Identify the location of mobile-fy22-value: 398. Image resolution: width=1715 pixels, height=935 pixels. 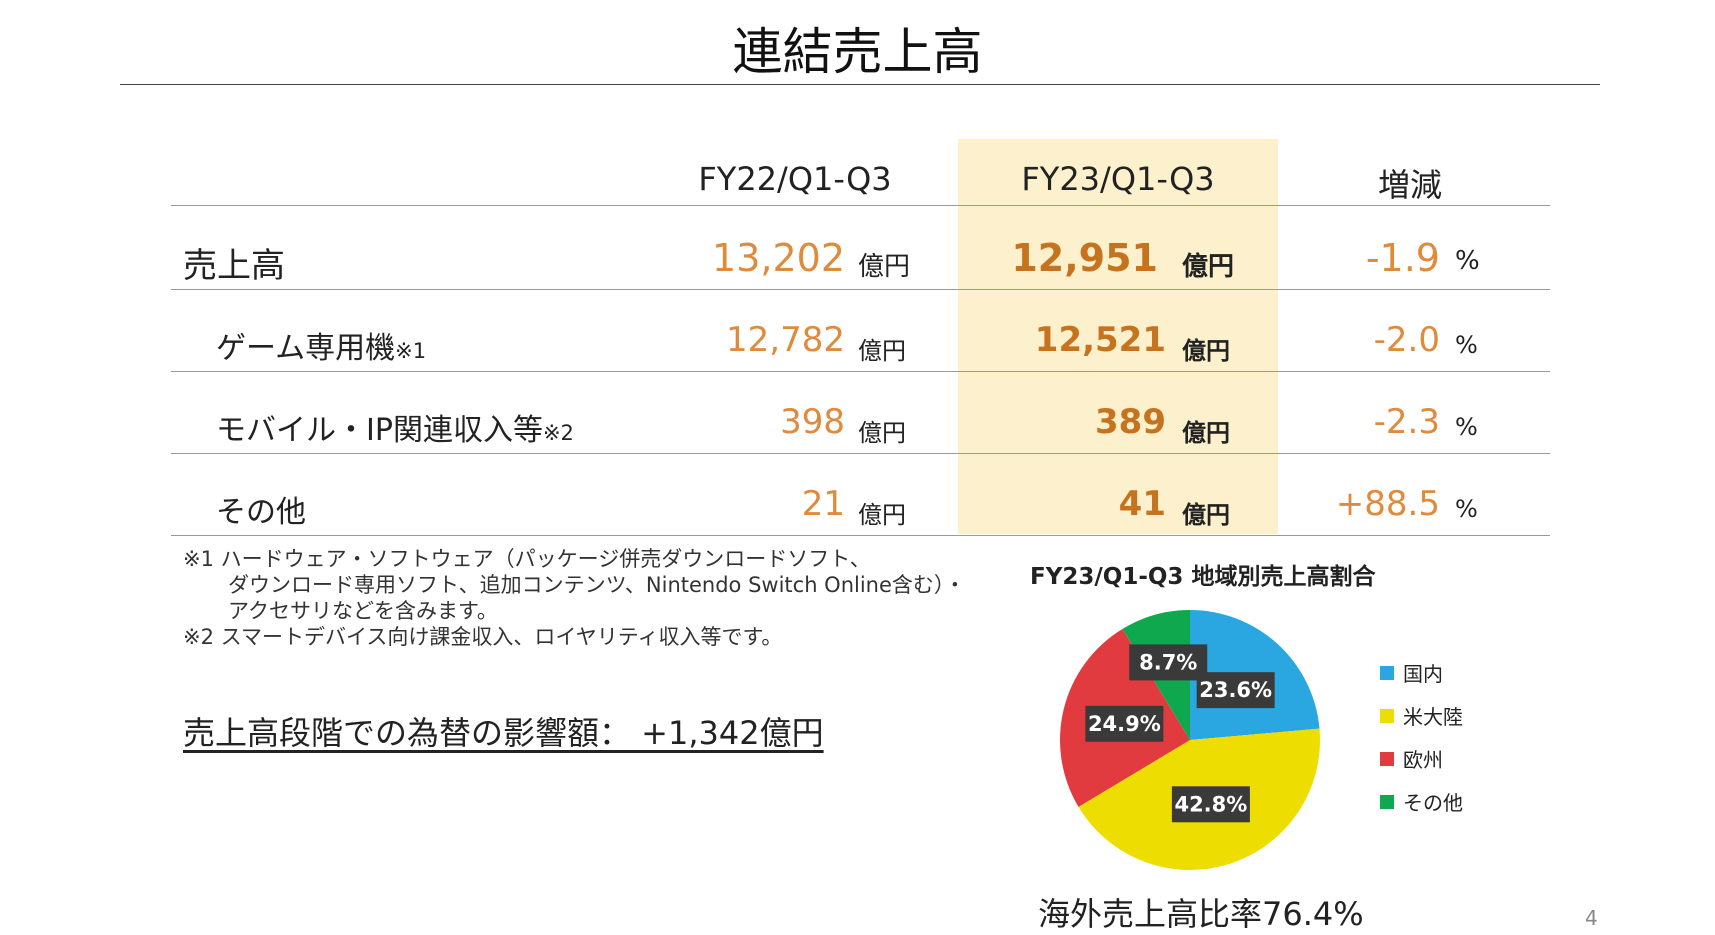
(812, 422).